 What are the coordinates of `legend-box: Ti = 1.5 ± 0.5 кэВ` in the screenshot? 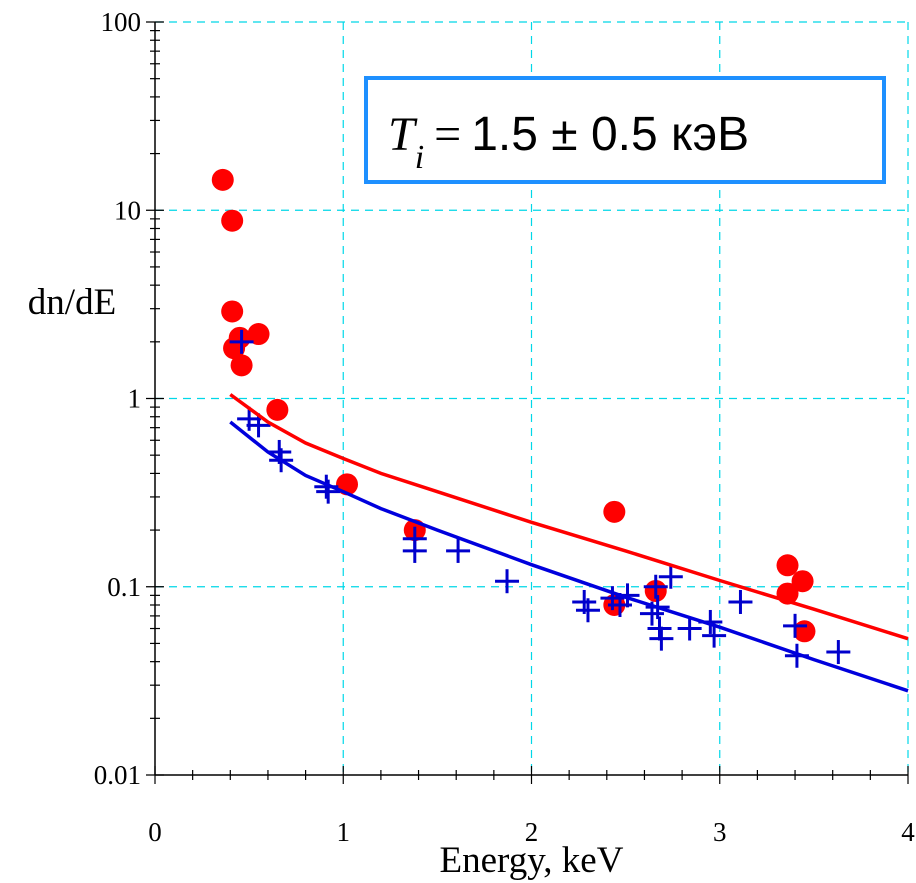 It's located at (625, 130).